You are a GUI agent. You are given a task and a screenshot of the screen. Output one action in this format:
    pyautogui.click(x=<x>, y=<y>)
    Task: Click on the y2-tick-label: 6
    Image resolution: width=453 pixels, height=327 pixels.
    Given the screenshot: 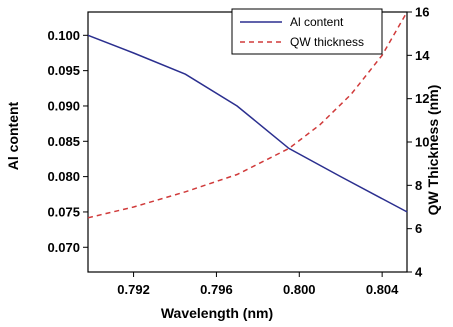 What is the action you would take?
    pyautogui.click(x=418, y=228)
    